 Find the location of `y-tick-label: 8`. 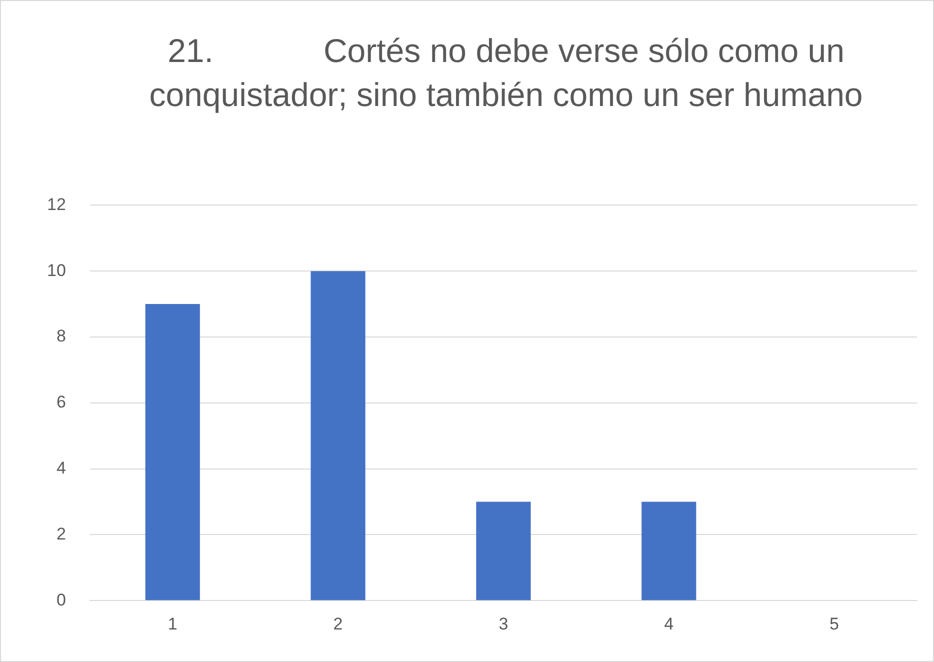

y-tick-label: 8 is located at coordinates (61, 336).